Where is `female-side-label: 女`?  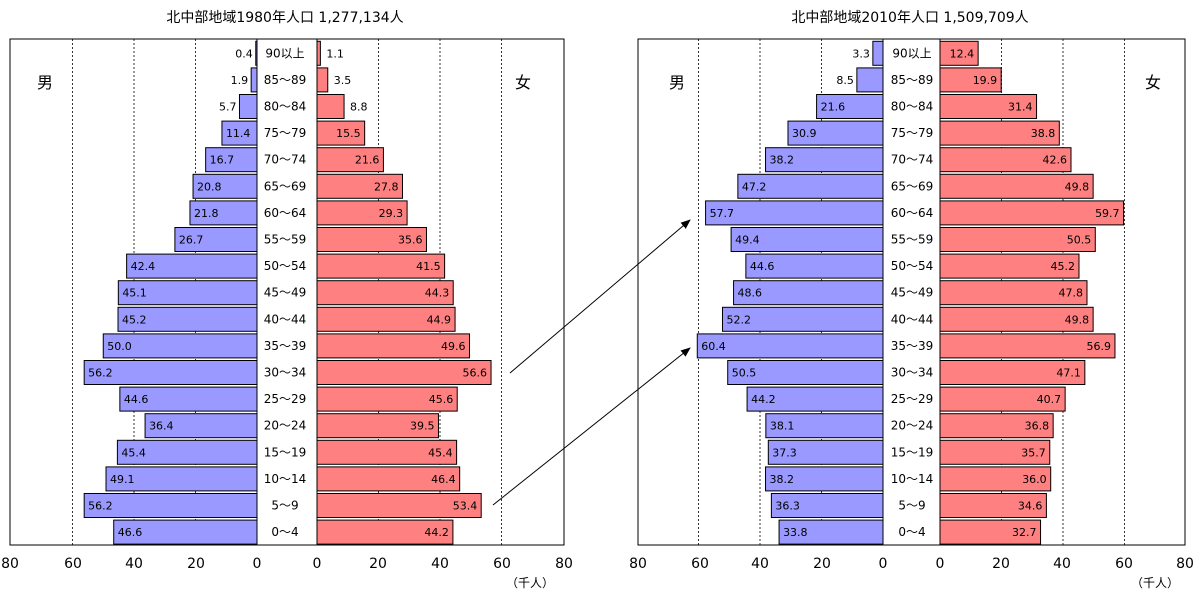 female-side-label: 女 is located at coordinates (523, 82).